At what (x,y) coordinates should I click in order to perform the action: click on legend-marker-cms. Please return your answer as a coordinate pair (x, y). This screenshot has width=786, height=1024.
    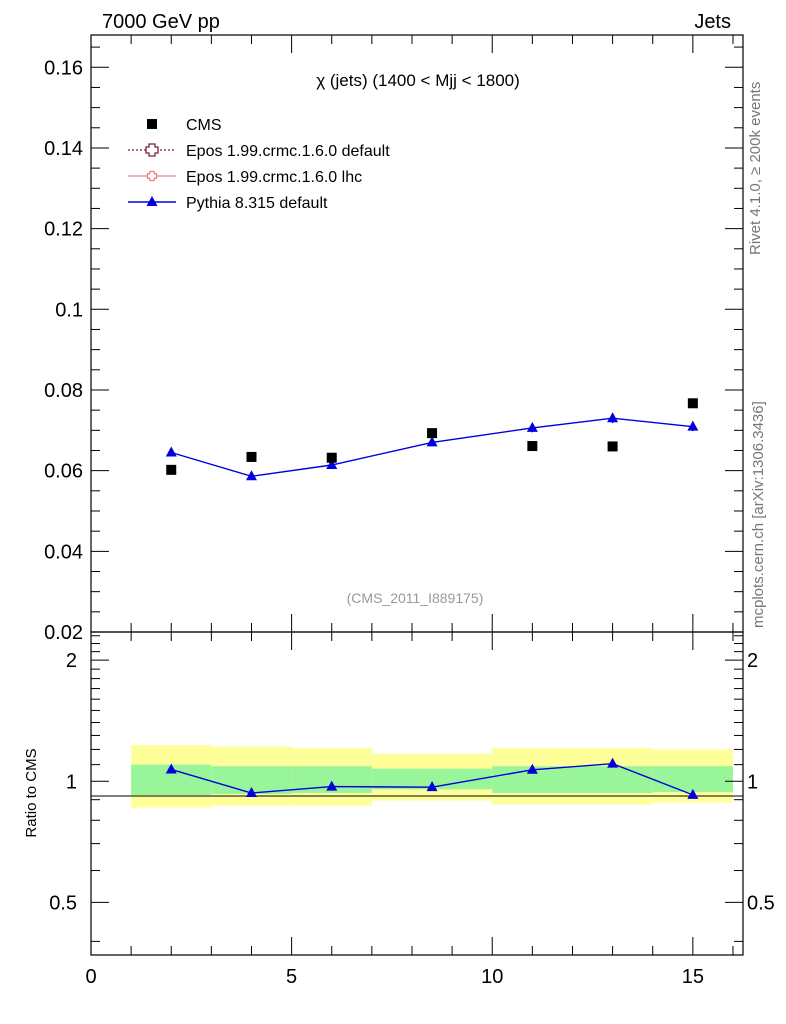
    Looking at the image, I should click on (152, 124).